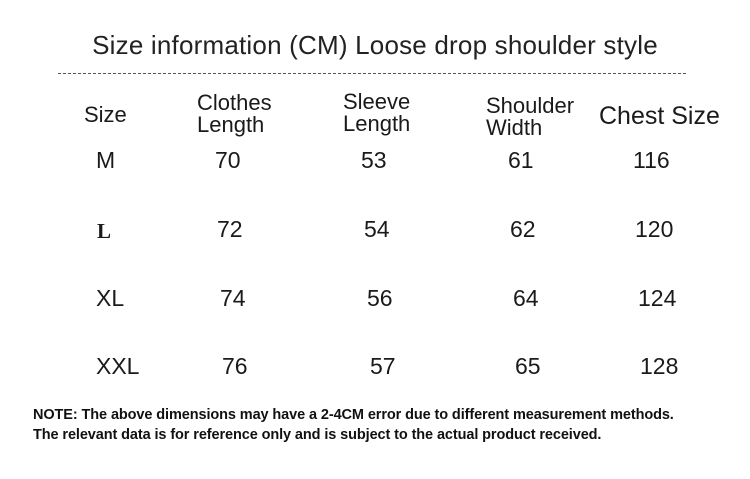 This screenshot has width=750, height=479. Describe the element at coordinates (110, 298) in the screenshot. I see `table-cell-size: XL` at that location.